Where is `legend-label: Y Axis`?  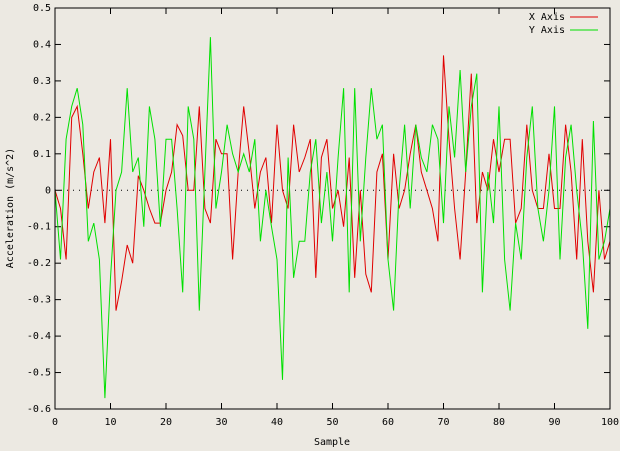 legend-label: Y Axis is located at coordinates (547, 30).